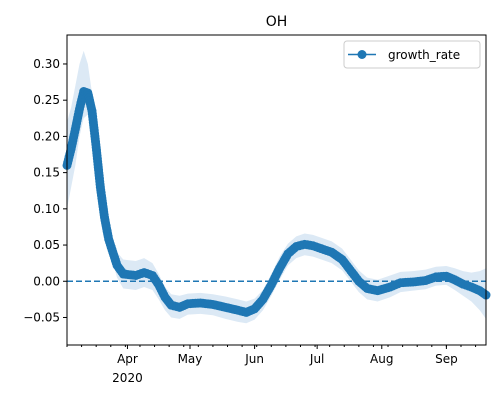 The width and height of the screenshot is (500, 400). Describe the element at coordinates (277, 22) in the screenshot. I see `chart-title: OH` at that location.